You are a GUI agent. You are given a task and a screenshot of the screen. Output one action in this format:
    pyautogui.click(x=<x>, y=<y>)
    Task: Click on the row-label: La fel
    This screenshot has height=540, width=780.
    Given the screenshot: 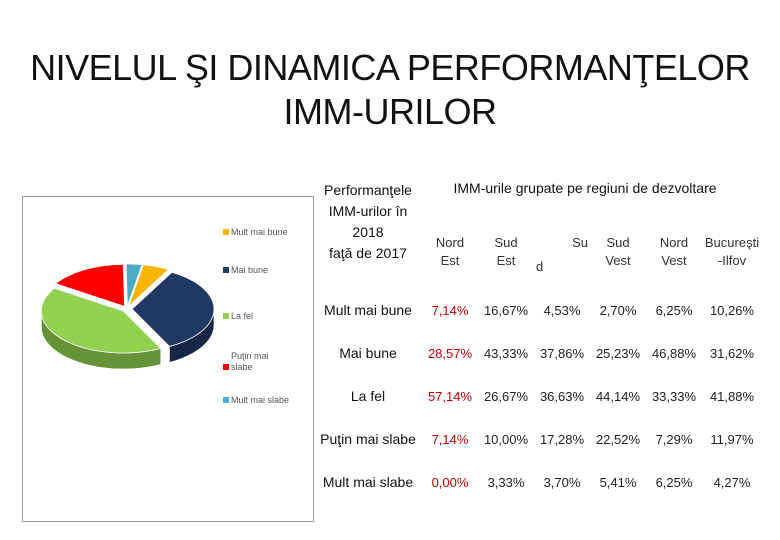 What is the action you would take?
    pyautogui.click(x=368, y=396)
    